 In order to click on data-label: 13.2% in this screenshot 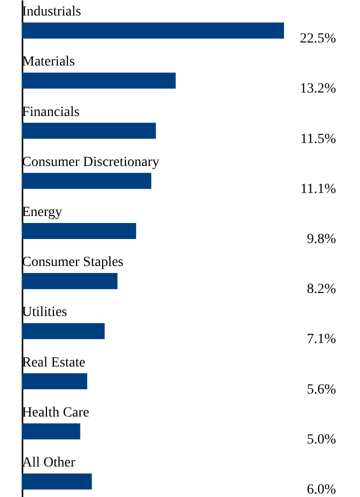, I will do `click(318, 89)`.